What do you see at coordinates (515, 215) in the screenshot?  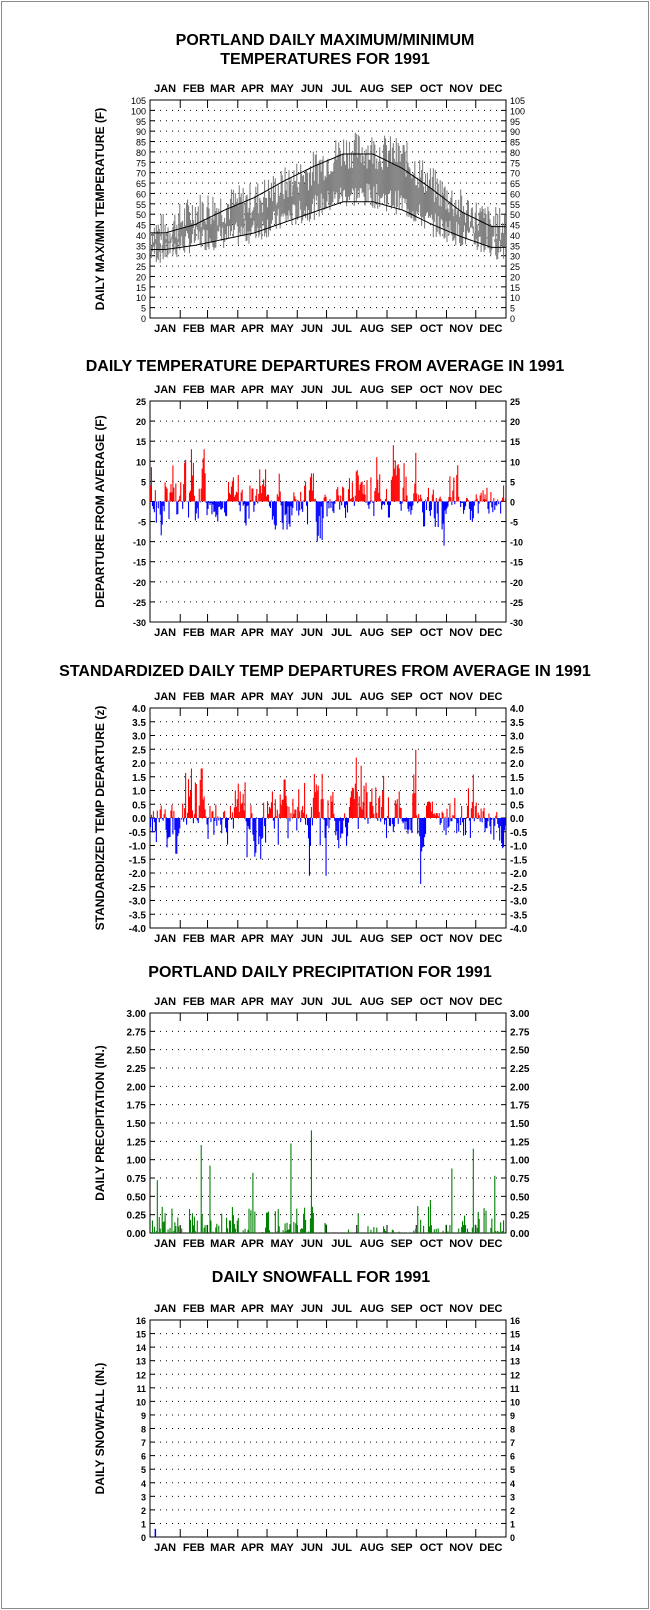 I see `y-tick-label-right: 50` at bounding box center [515, 215].